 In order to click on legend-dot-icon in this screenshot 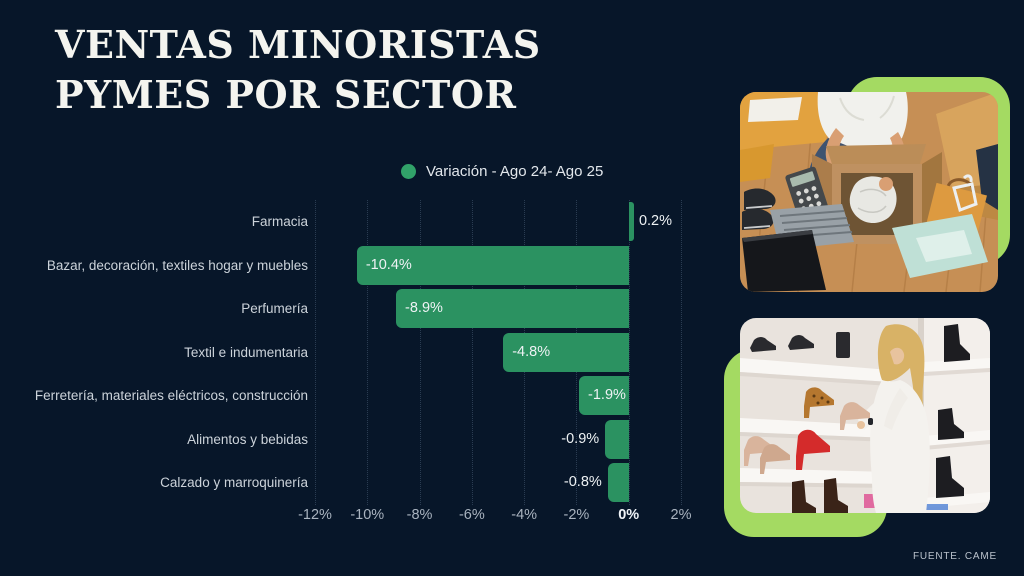, I will do `click(408, 171)`.